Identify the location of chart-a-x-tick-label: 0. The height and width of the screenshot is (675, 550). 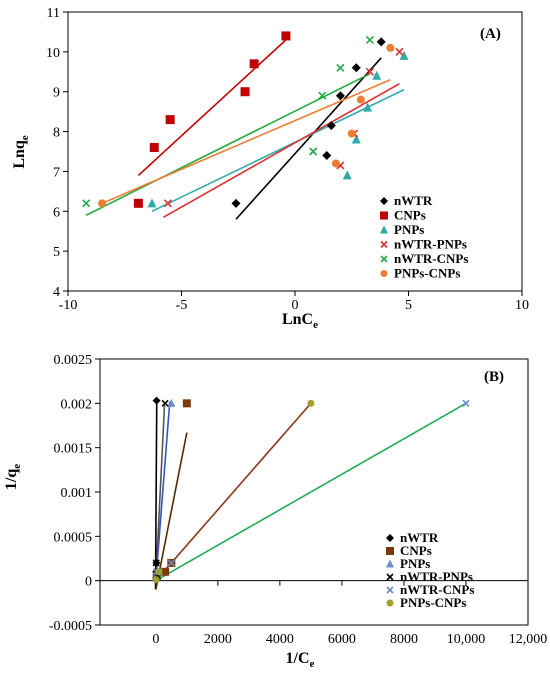
(295, 305).